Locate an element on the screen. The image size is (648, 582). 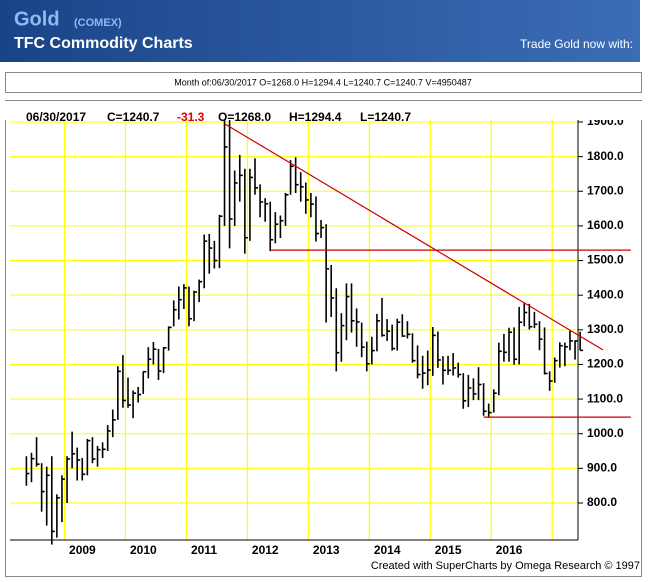
info-box is located at coordinates (323, 82).